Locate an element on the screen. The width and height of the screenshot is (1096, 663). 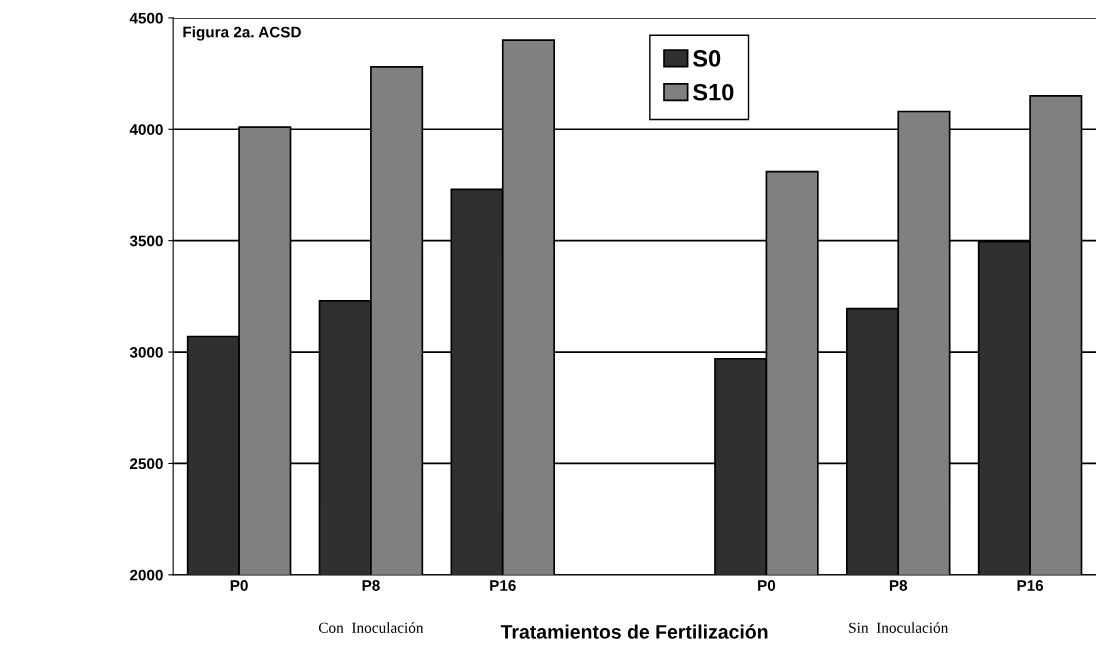
legend-label: S0 is located at coordinates (707, 58).